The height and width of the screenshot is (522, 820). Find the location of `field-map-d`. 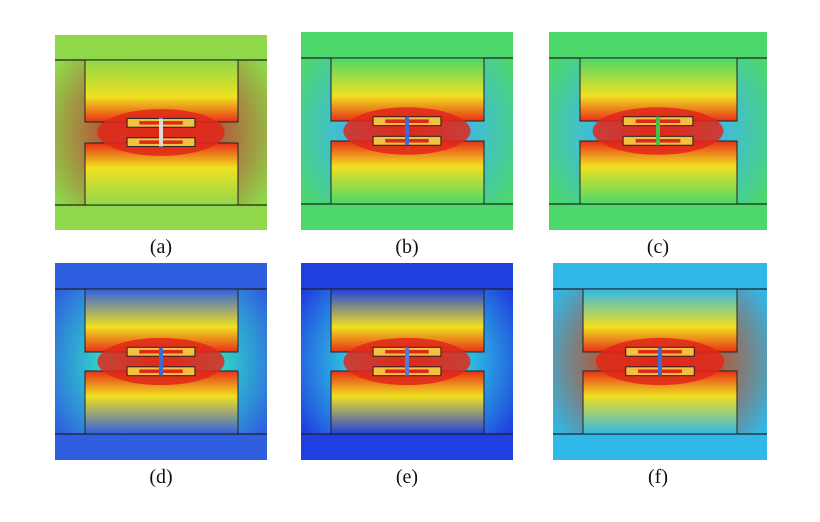

field-map-d is located at coordinates (161, 361).